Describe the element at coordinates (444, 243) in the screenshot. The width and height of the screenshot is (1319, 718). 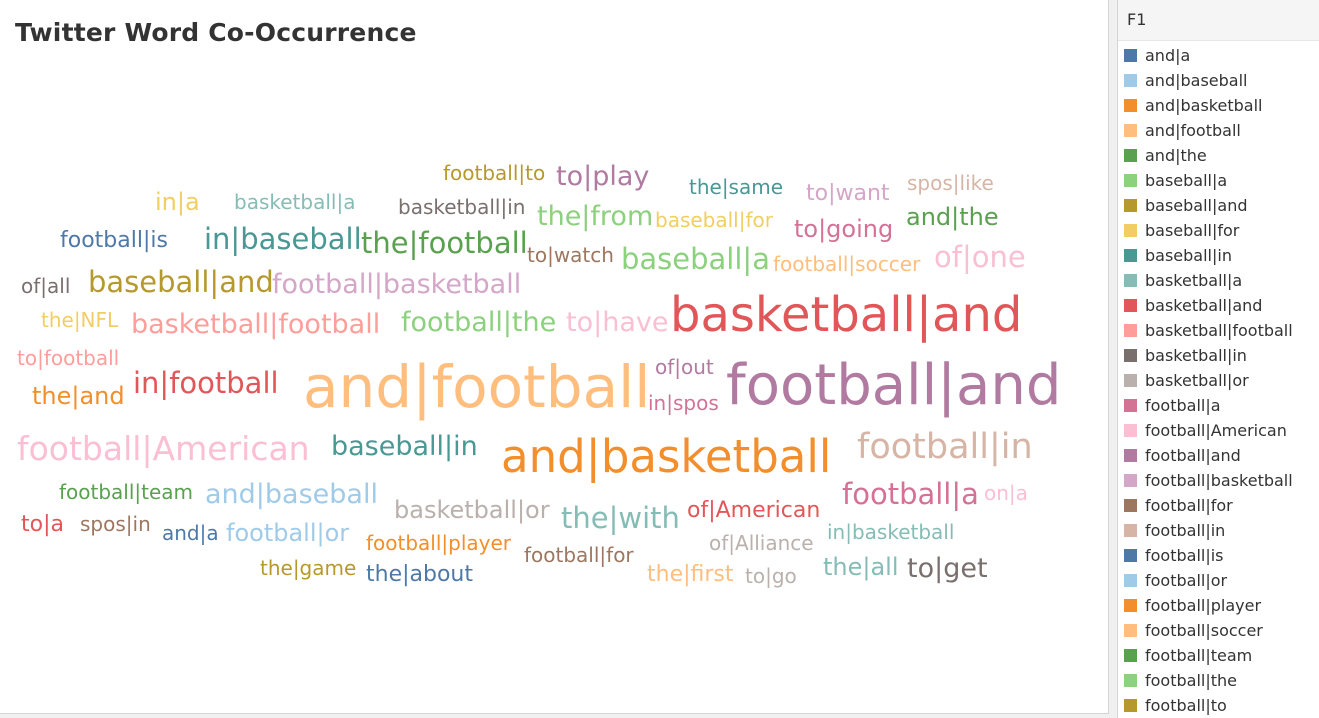
I see `word-the-football: the|football` at that location.